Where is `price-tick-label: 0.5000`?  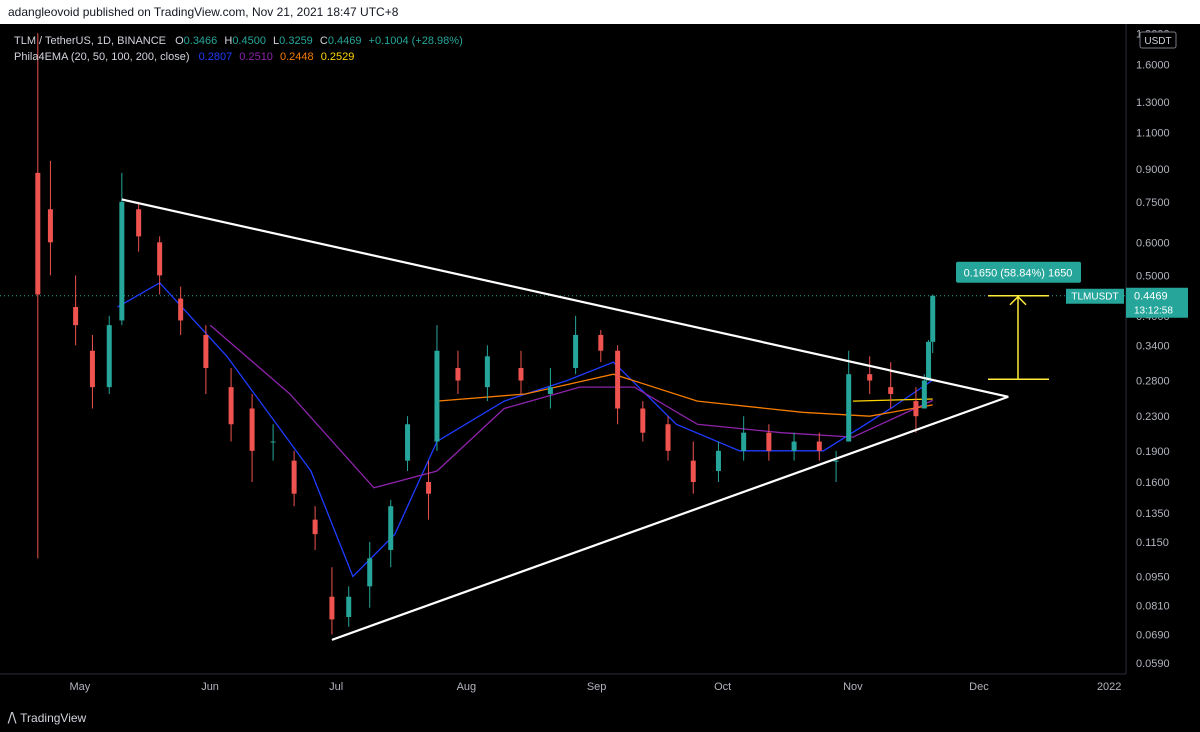 price-tick-label: 0.5000 is located at coordinates (1153, 276).